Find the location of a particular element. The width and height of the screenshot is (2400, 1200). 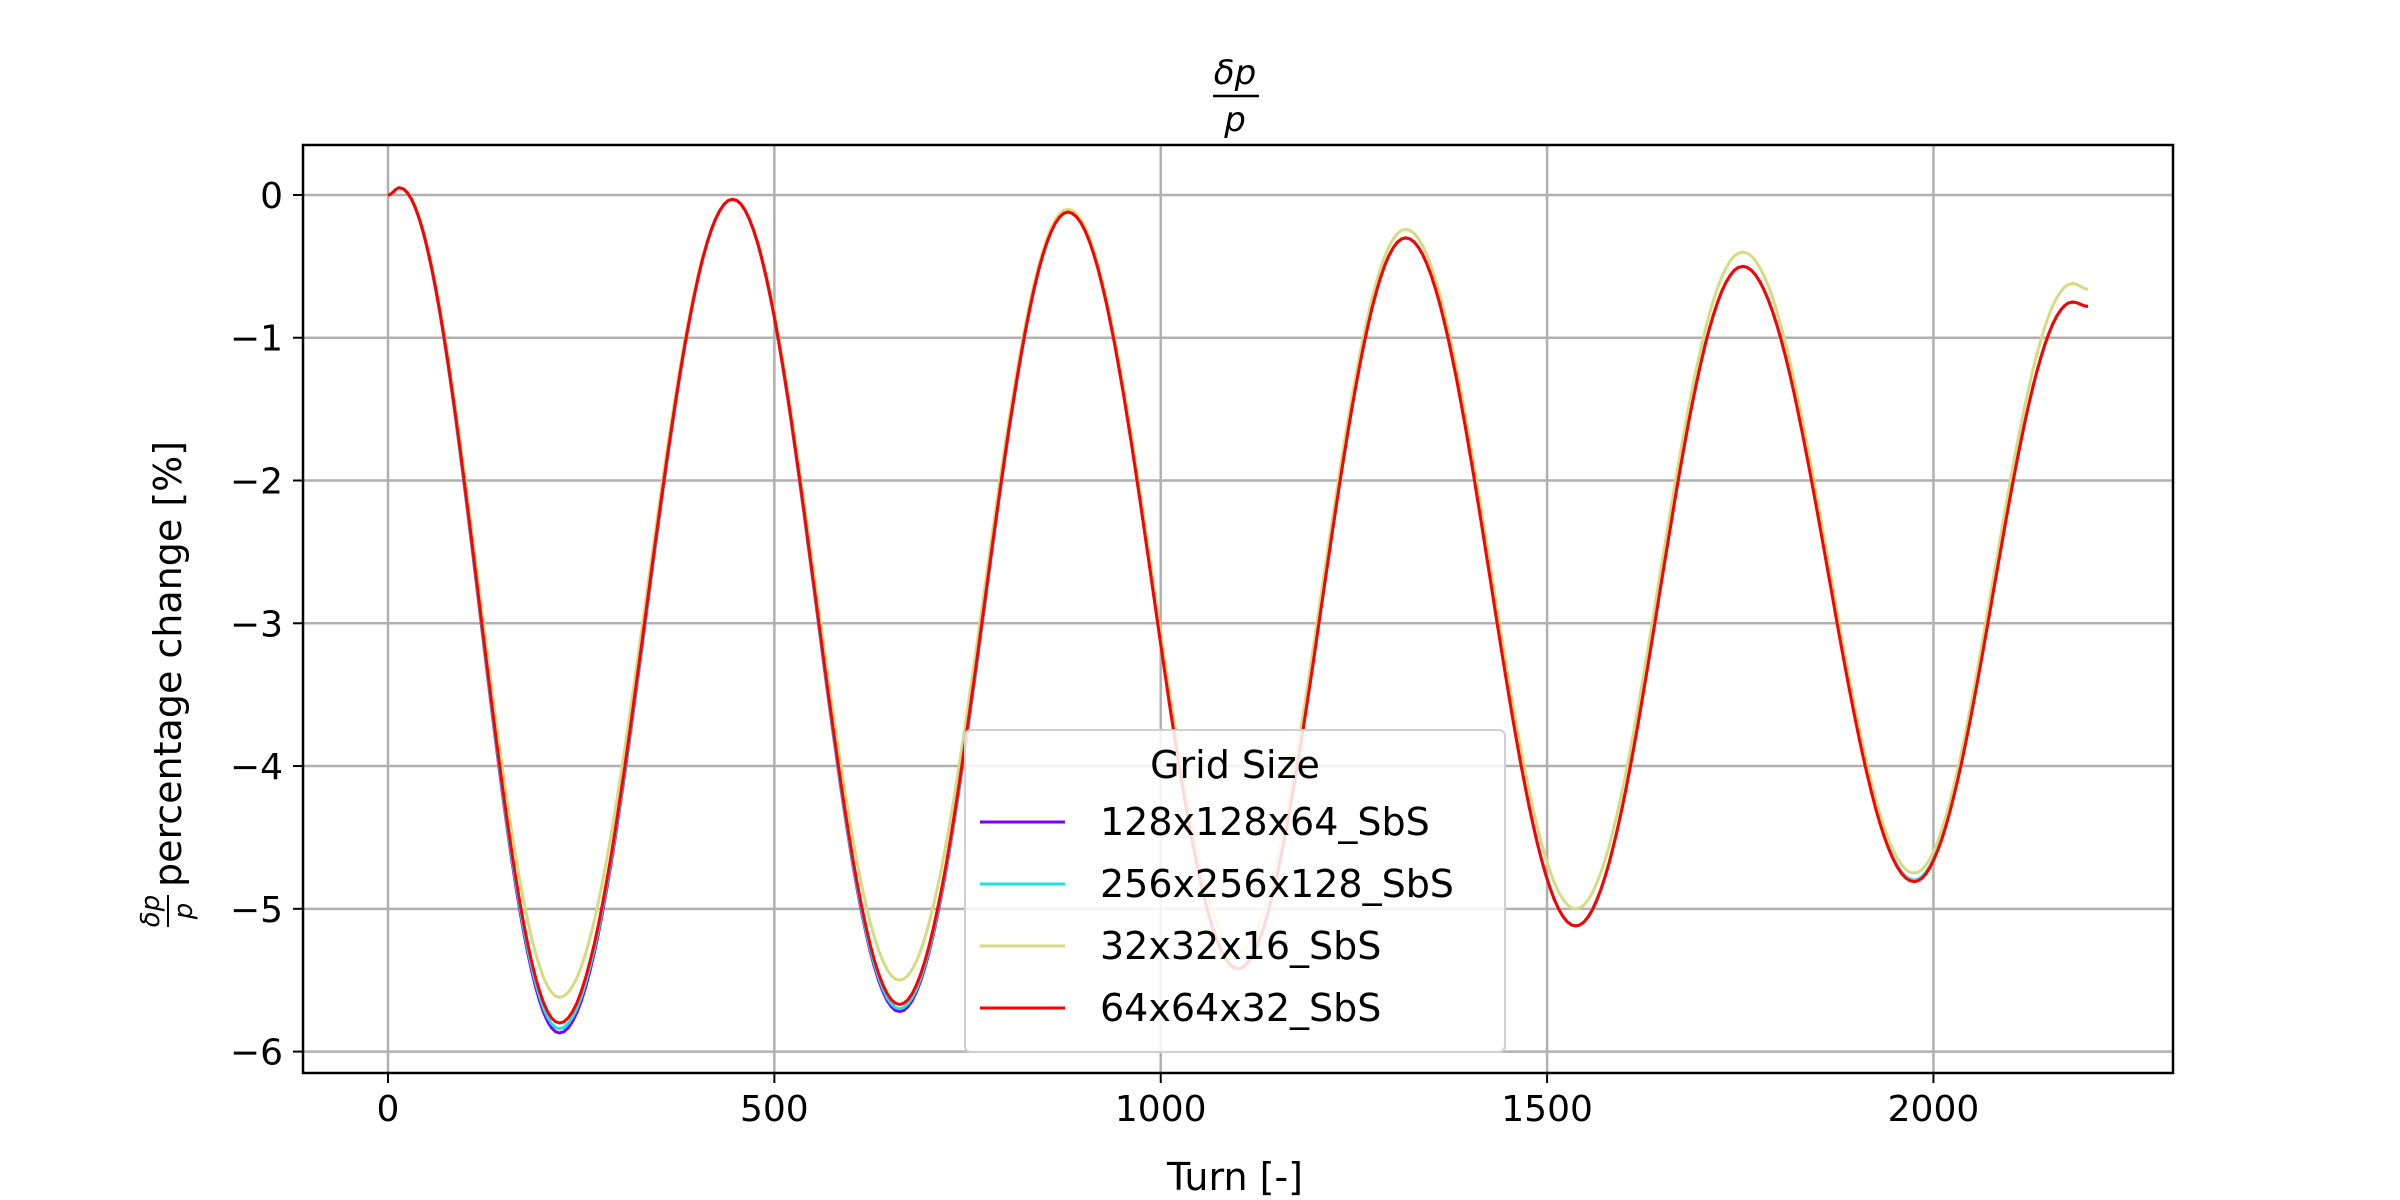

y-tick-label: −4 is located at coordinates (256, 767).